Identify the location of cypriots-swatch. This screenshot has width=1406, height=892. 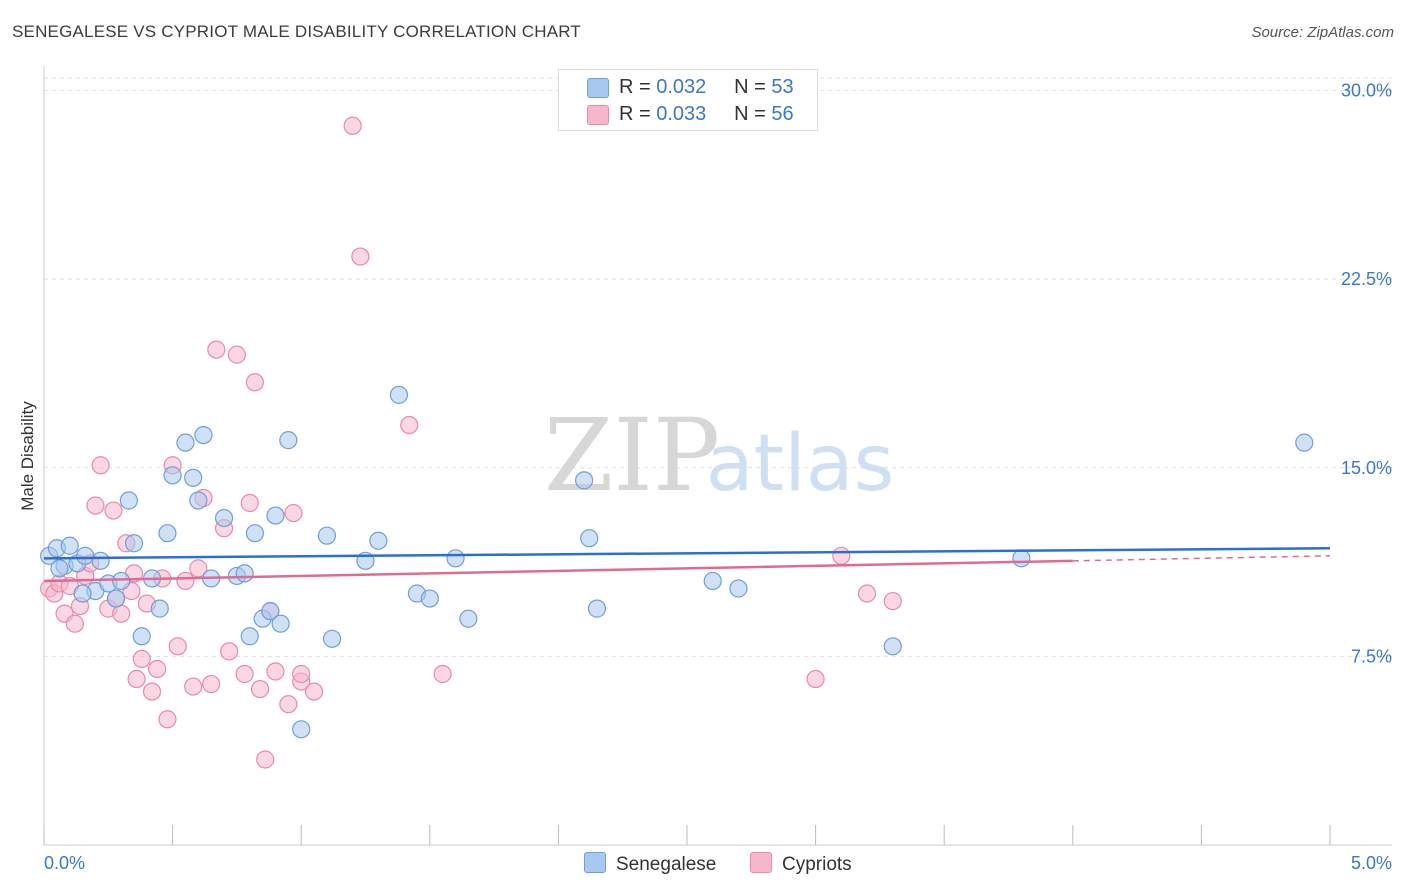
(598, 115).